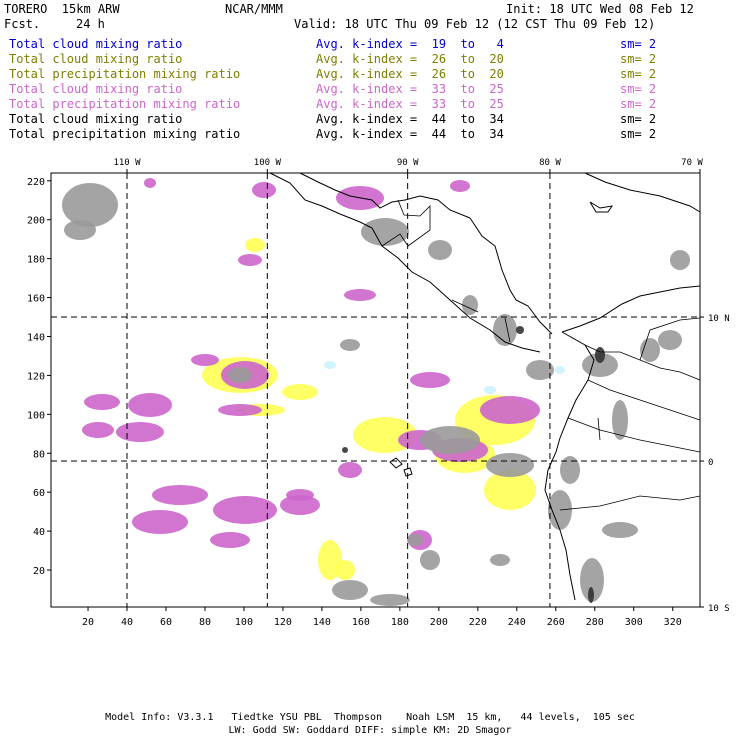 The height and width of the screenshot is (740, 740). What do you see at coordinates (36, 260) in the screenshot?
I see `y-tick-label: 180` at bounding box center [36, 260].